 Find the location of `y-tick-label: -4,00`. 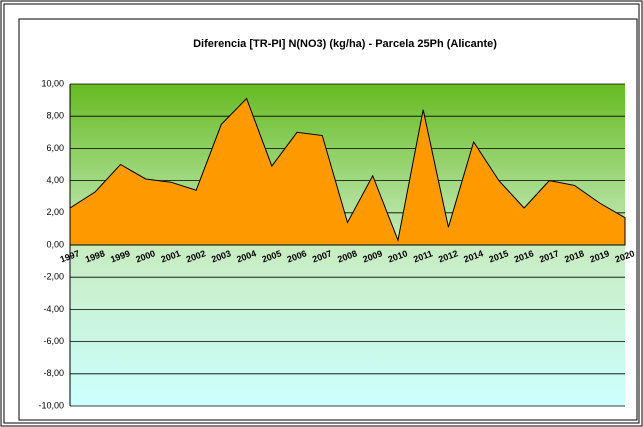

y-tick-label: -4,00 is located at coordinates (53, 309).